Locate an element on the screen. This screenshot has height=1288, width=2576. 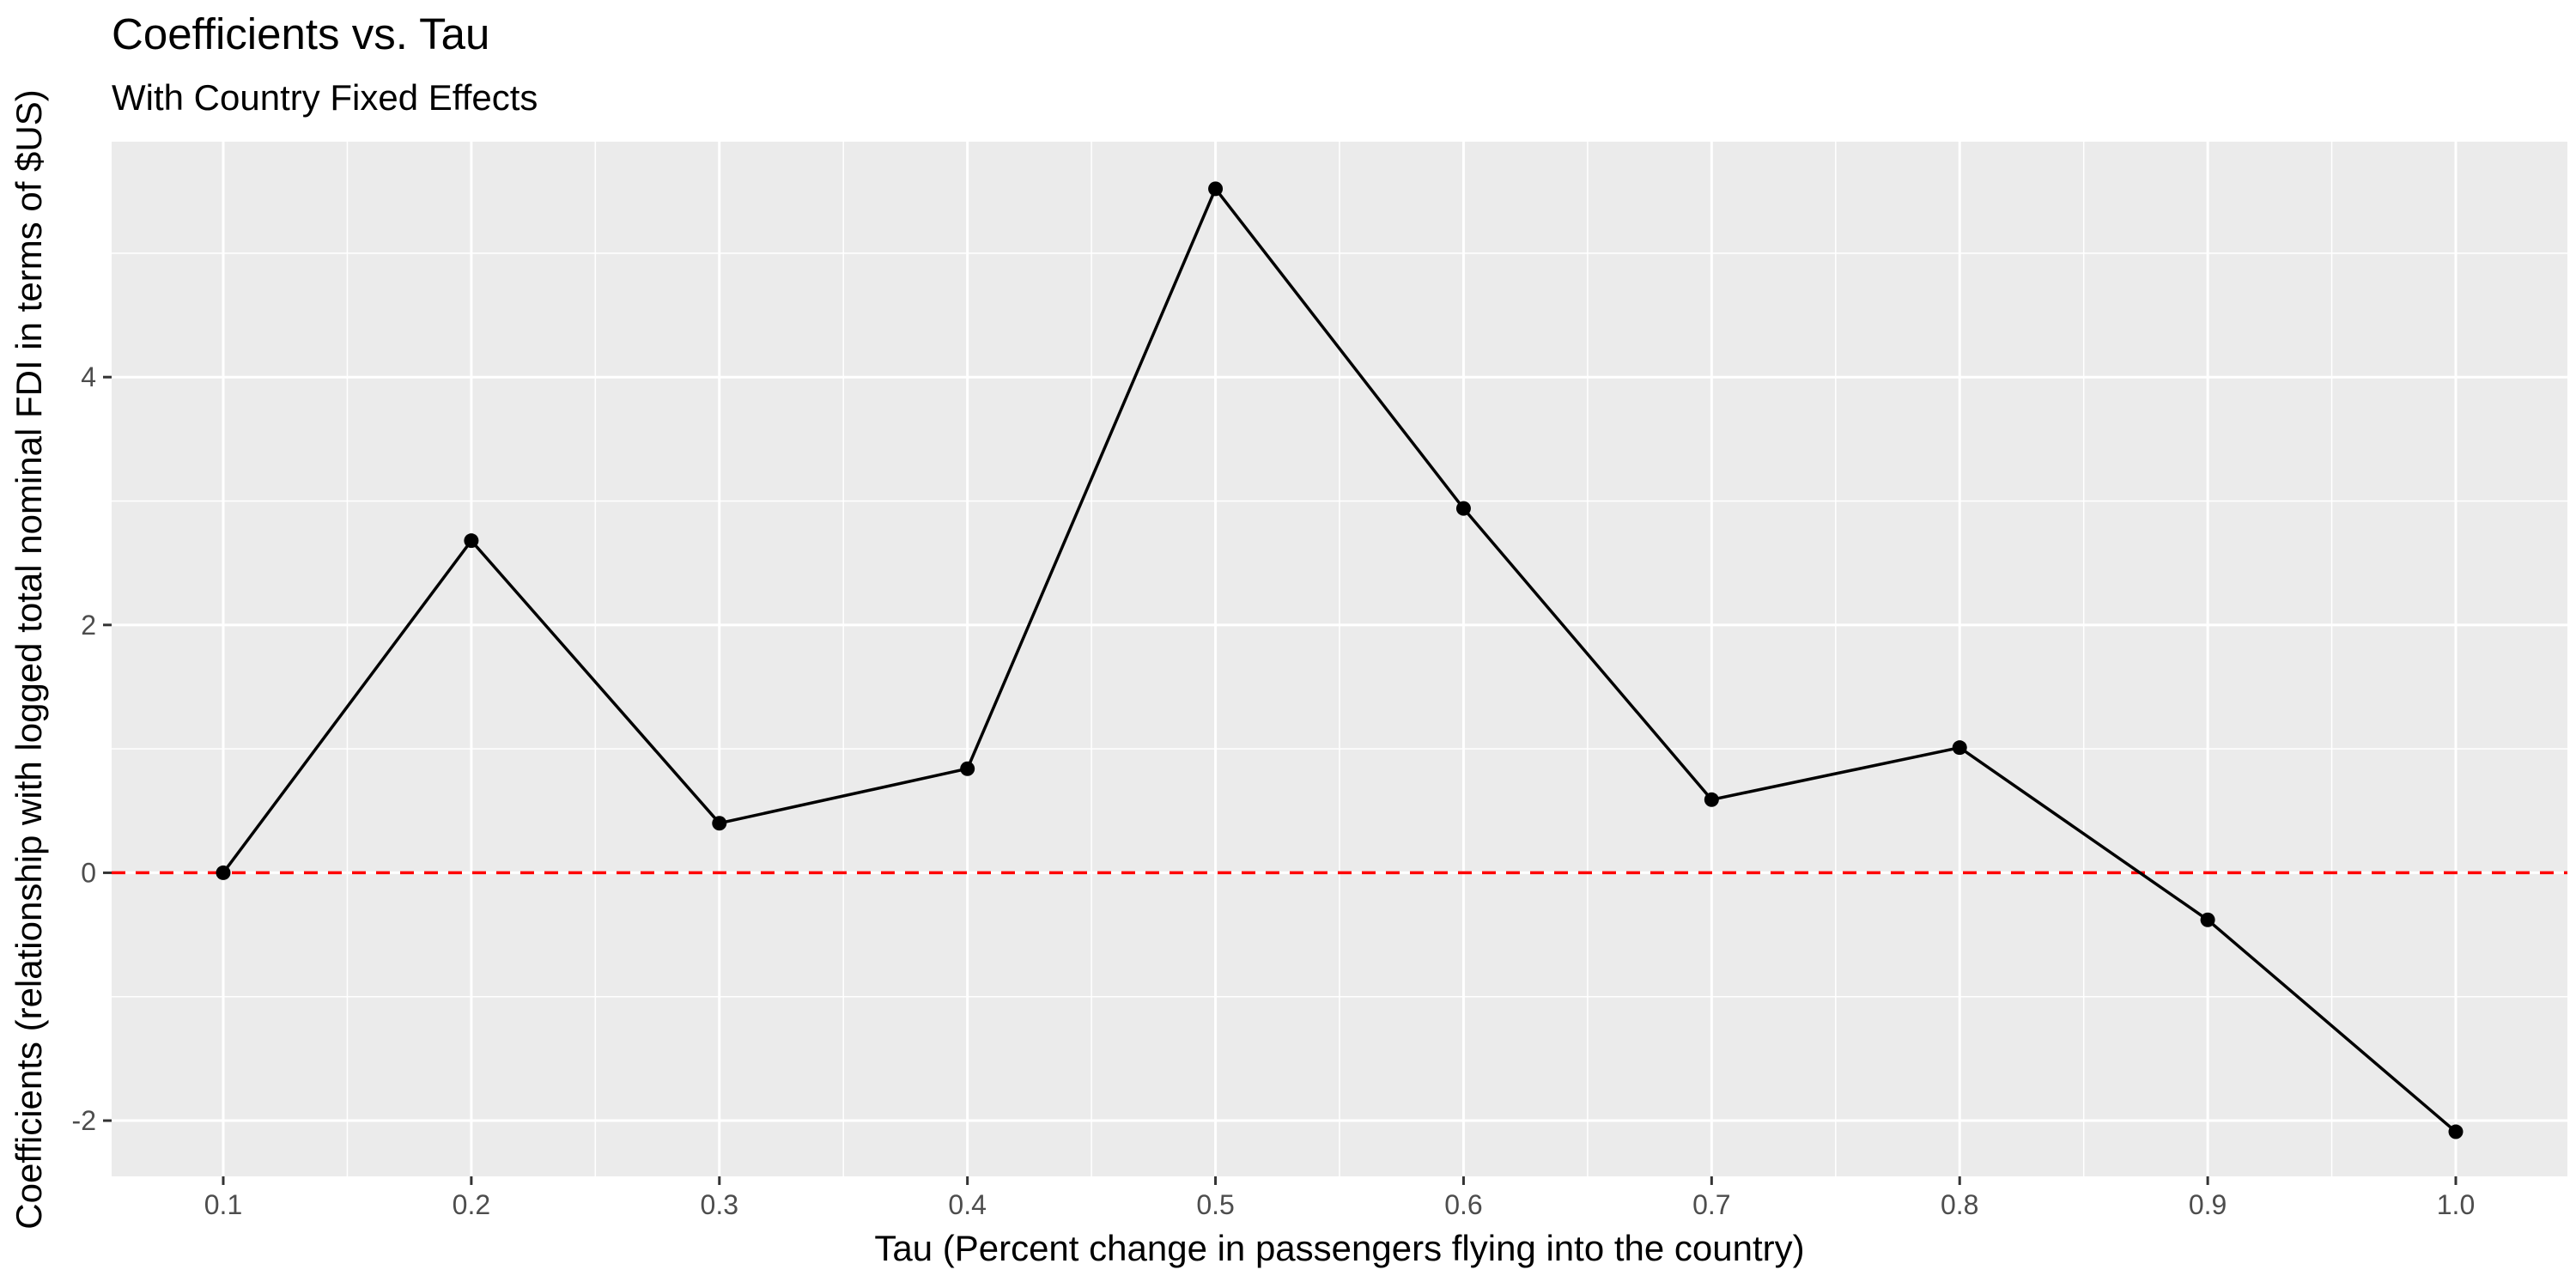
x-tick-label: 1.0 is located at coordinates (2456, 1204).